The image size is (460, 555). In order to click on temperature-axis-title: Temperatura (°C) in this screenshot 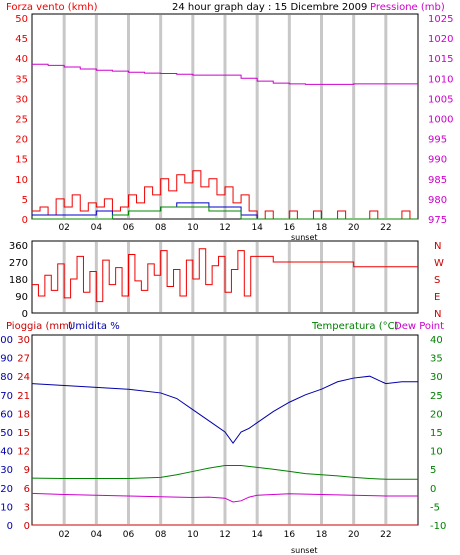, I will do `click(355, 326)`.